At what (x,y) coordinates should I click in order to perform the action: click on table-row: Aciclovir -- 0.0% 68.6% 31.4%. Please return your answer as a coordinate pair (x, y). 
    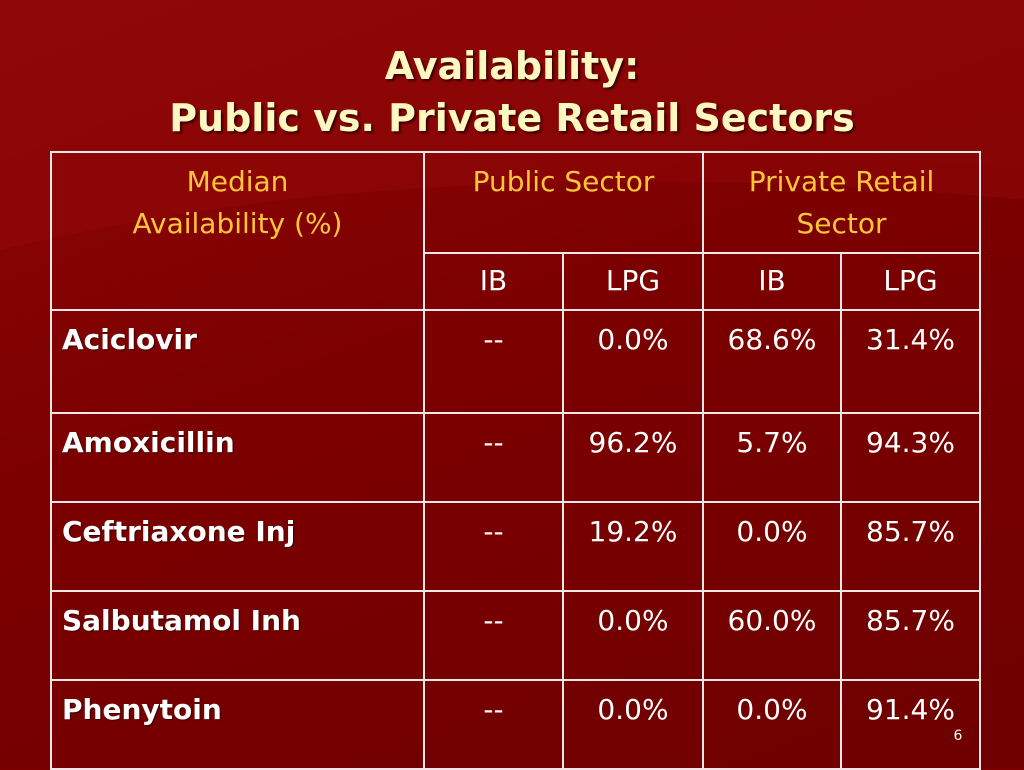
    Looking at the image, I should click on (516, 361).